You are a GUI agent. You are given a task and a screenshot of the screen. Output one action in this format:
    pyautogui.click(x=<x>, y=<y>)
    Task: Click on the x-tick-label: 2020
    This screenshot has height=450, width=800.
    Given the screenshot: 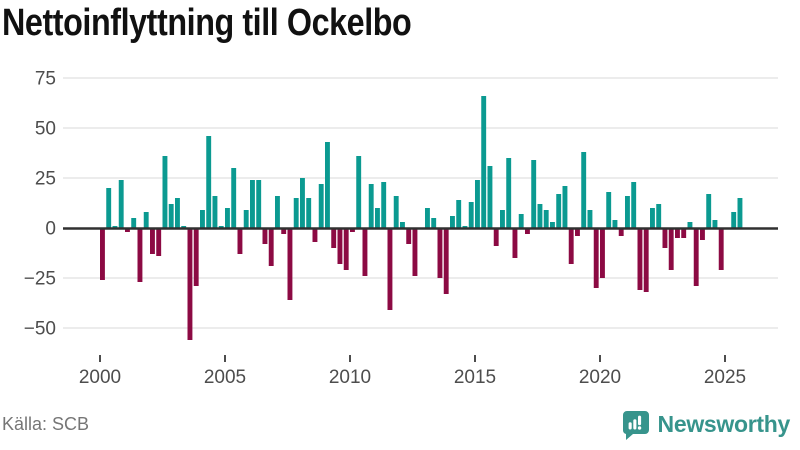 What is the action you would take?
    pyautogui.click(x=600, y=377)
    